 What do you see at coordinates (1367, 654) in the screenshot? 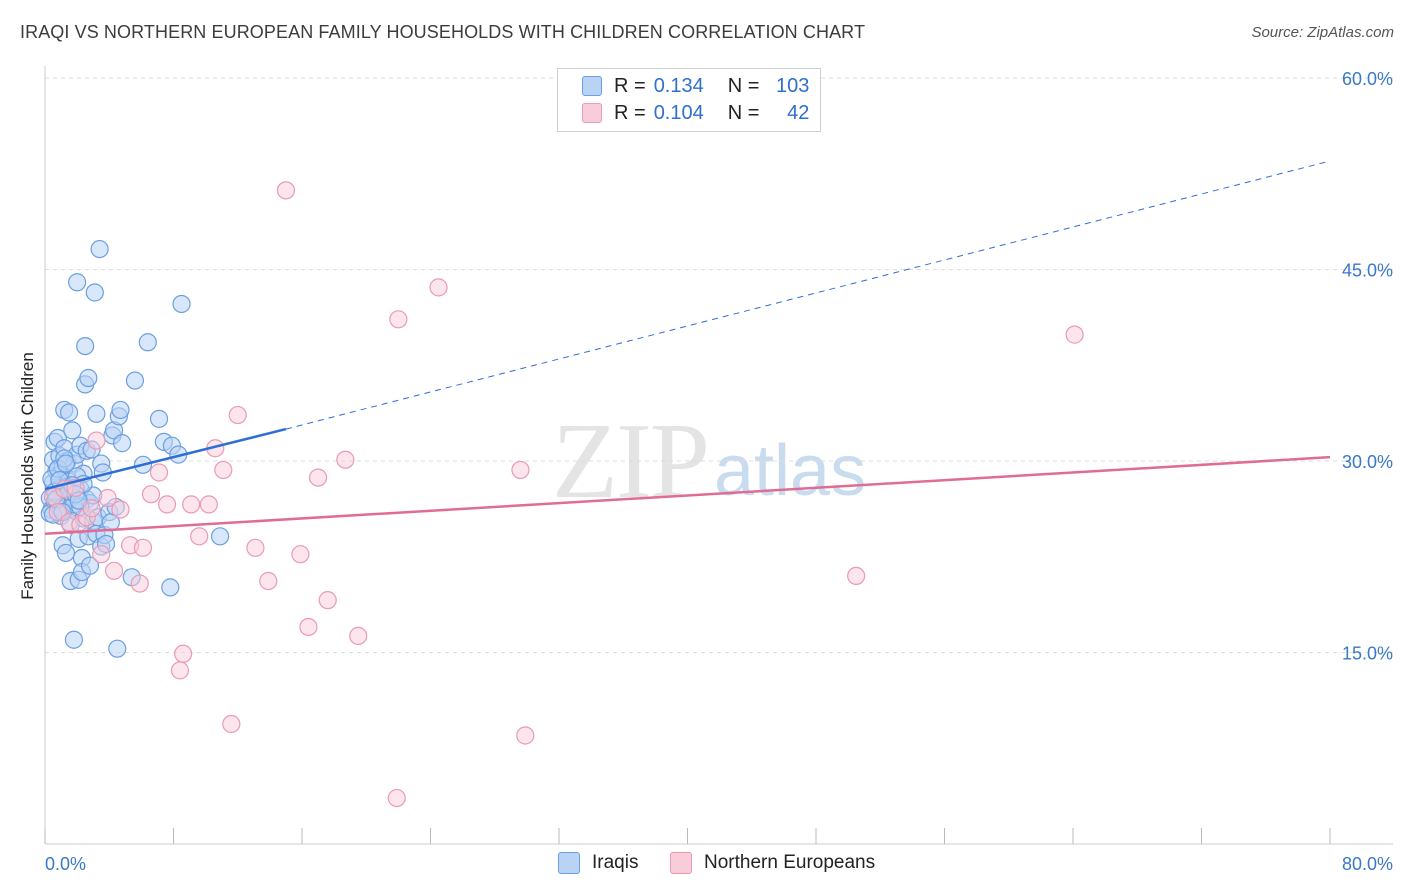
I see `y-tick-label: 15.0%` at bounding box center [1367, 654].